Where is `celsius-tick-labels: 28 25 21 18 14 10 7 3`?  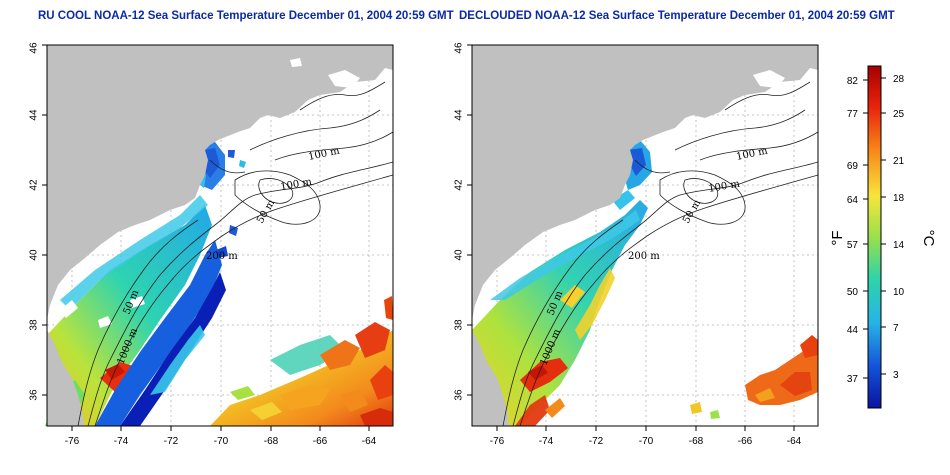 celsius-tick-labels: 28 25 21 18 14 10 7 3 is located at coordinates (899, 227).